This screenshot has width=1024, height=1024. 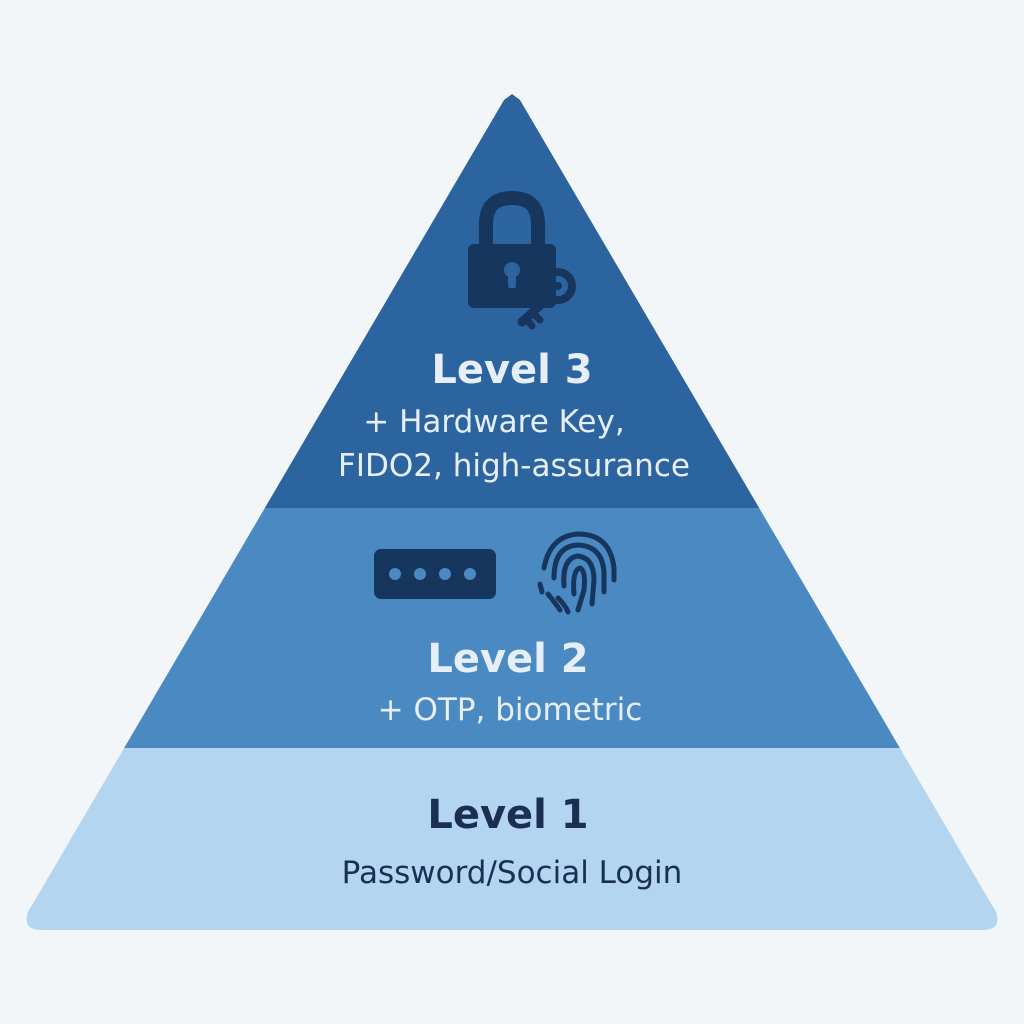 What do you see at coordinates (510, 710) in the screenshot?
I see `level-2-description: + OTP, biometric` at bounding box center [510, 710].